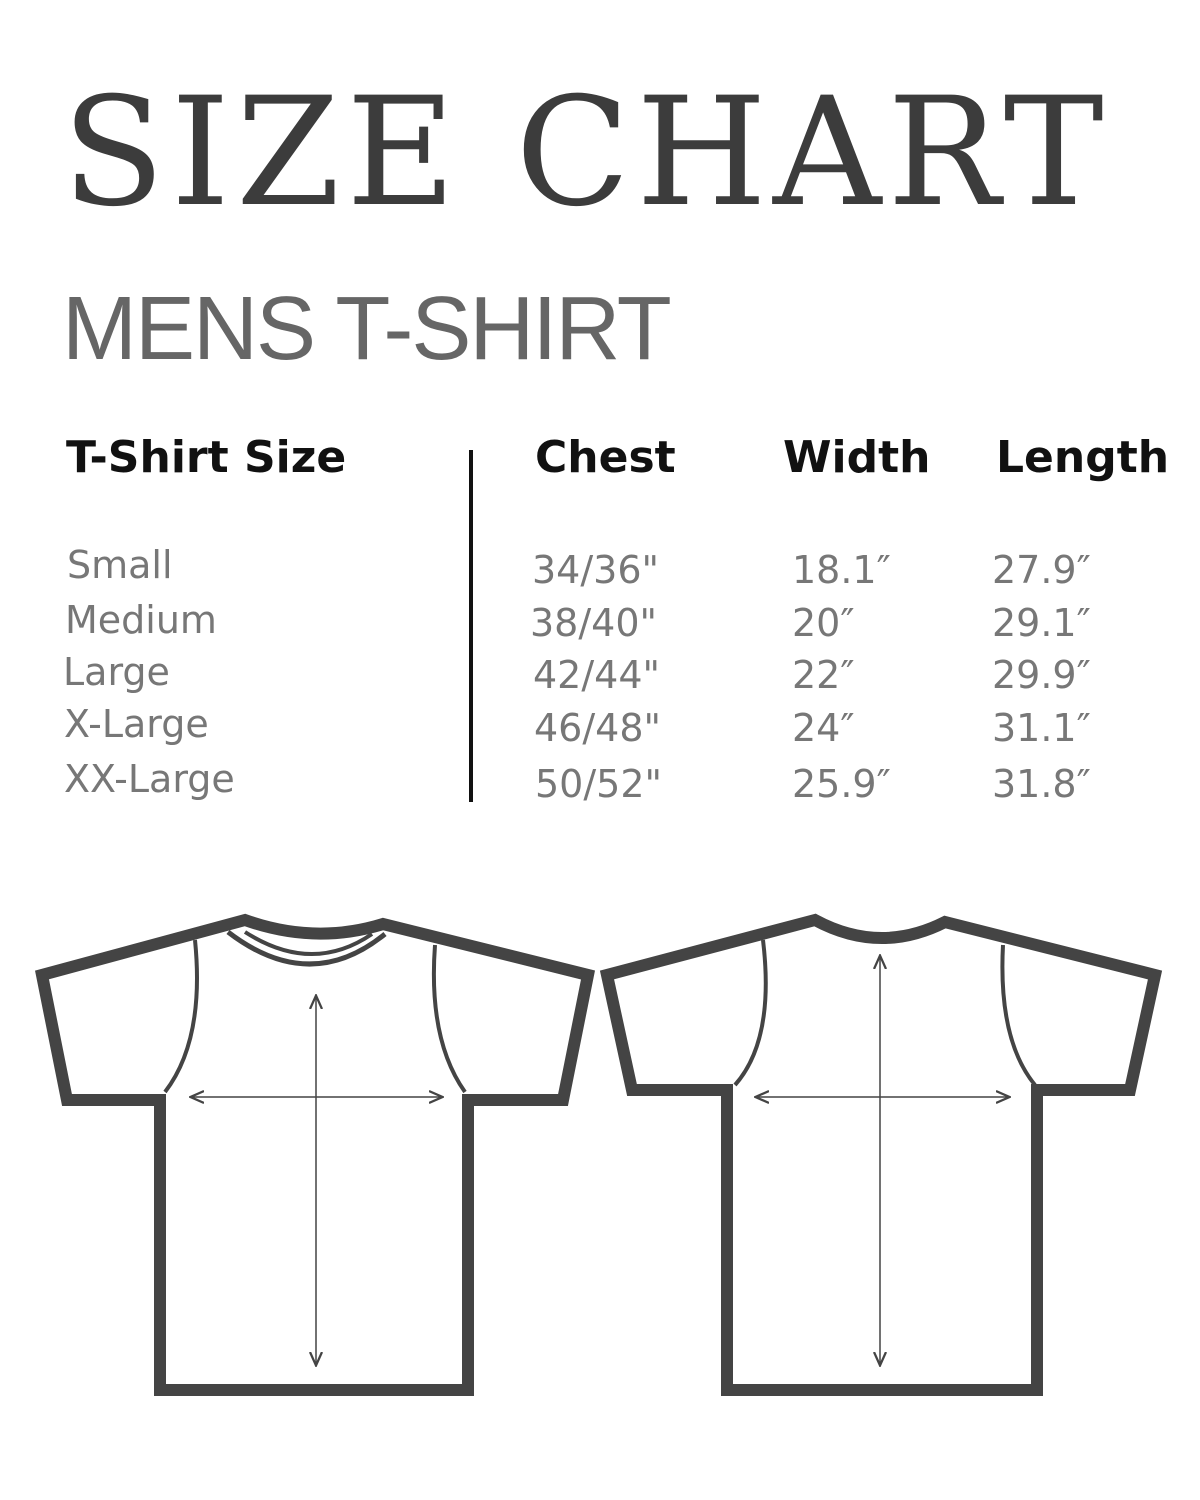  I want to click on length-cell: 27.9″, so click(1041, 570).